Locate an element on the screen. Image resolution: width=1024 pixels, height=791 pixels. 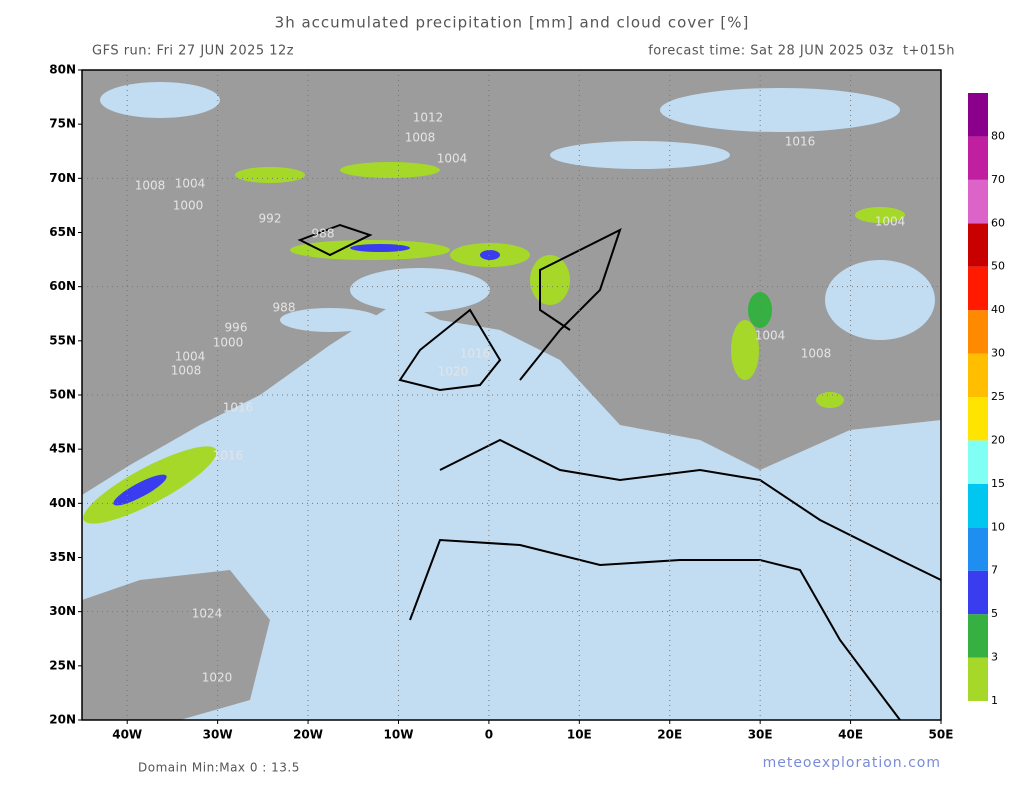
colorbar-label: 7 is located at coordinates (994, 570).